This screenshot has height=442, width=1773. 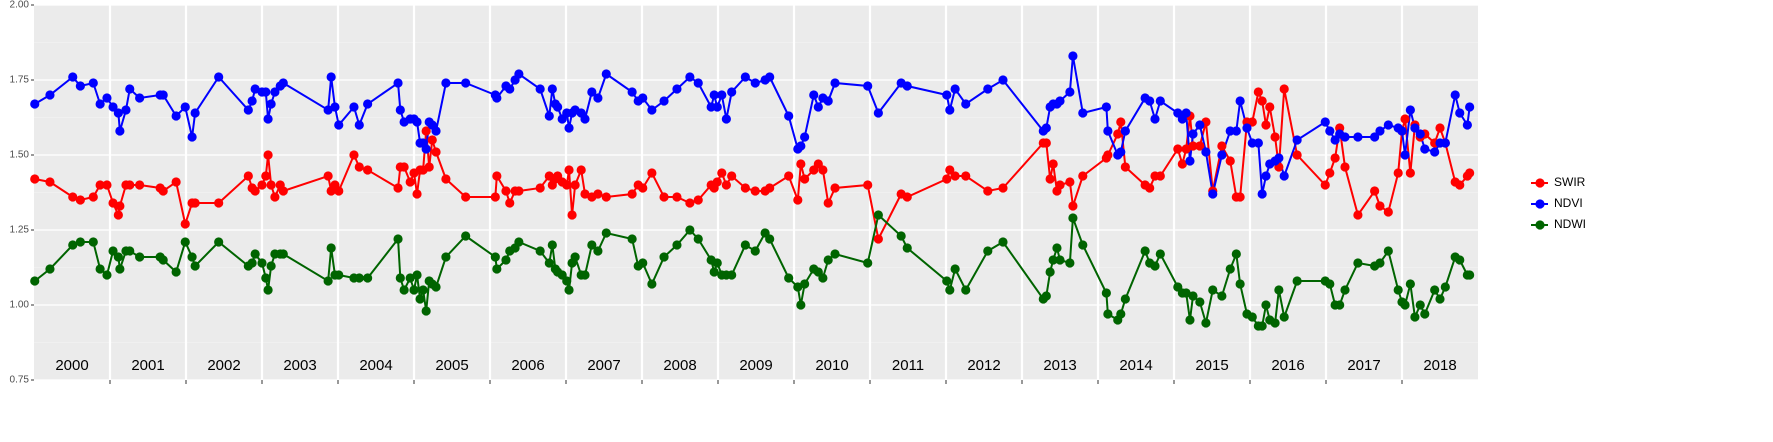 What do you see at coordinates (20, 230) in the screenshot?
I see `y-tick-label: 1.25` at bounding box center [20, 230].